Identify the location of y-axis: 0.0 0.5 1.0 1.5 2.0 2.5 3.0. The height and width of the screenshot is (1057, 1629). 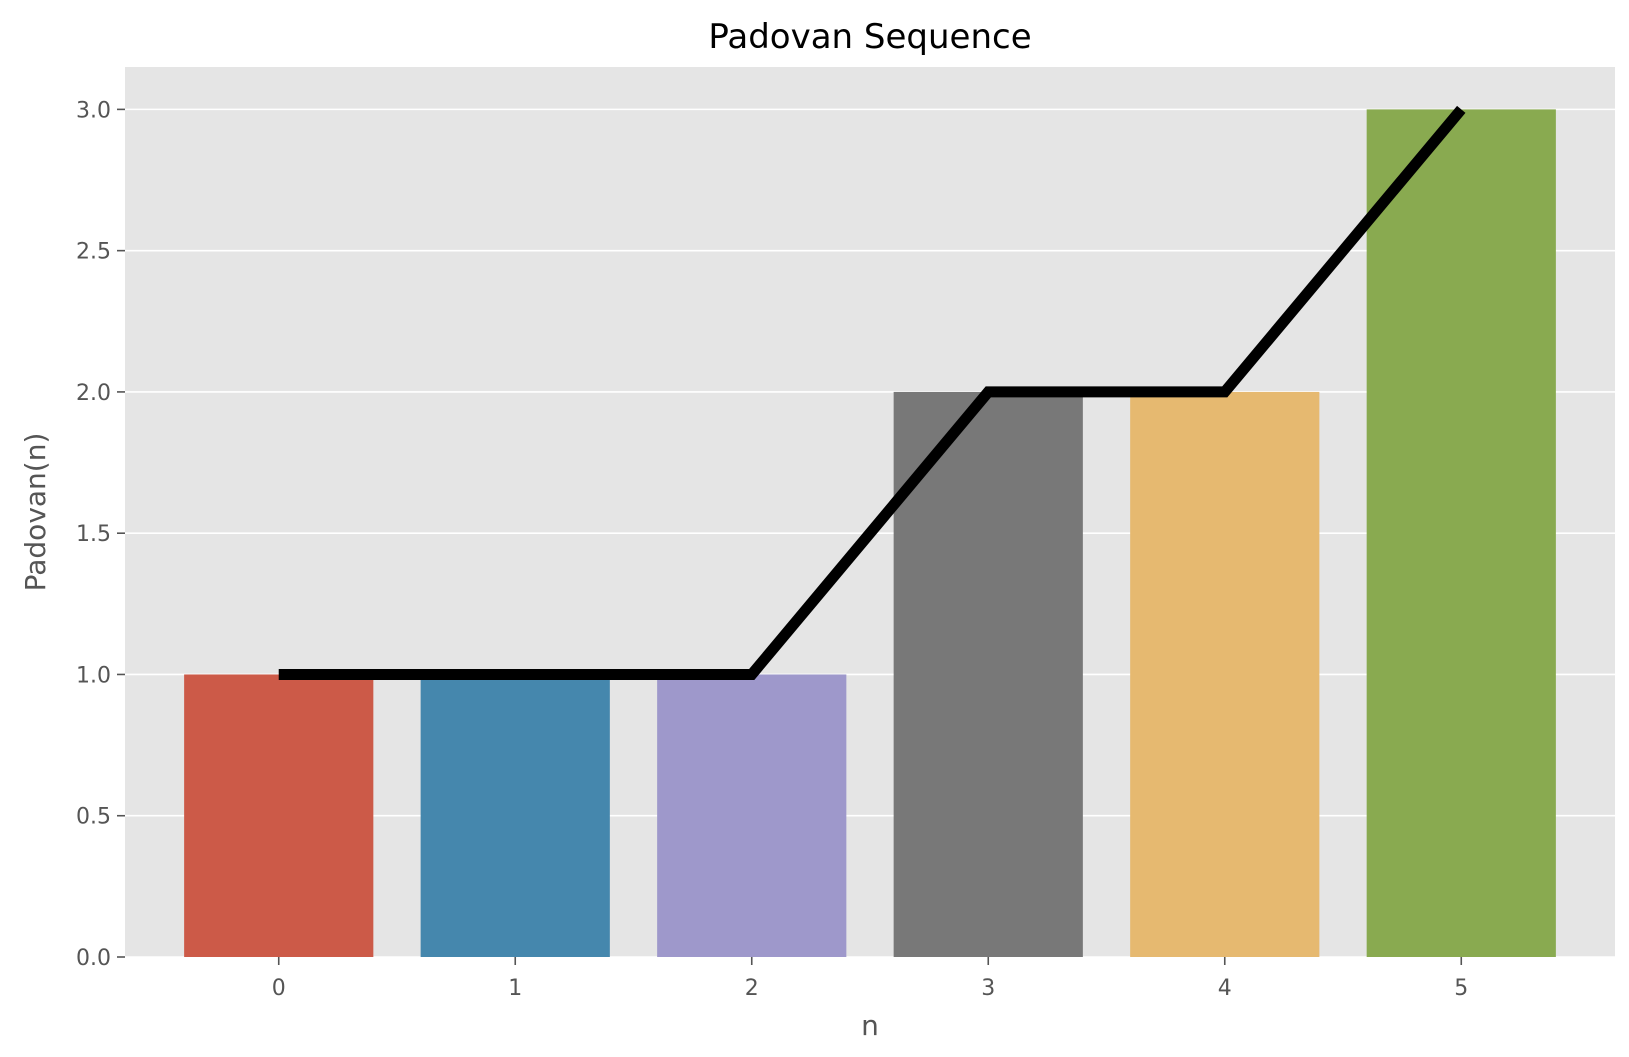
(100, 534).